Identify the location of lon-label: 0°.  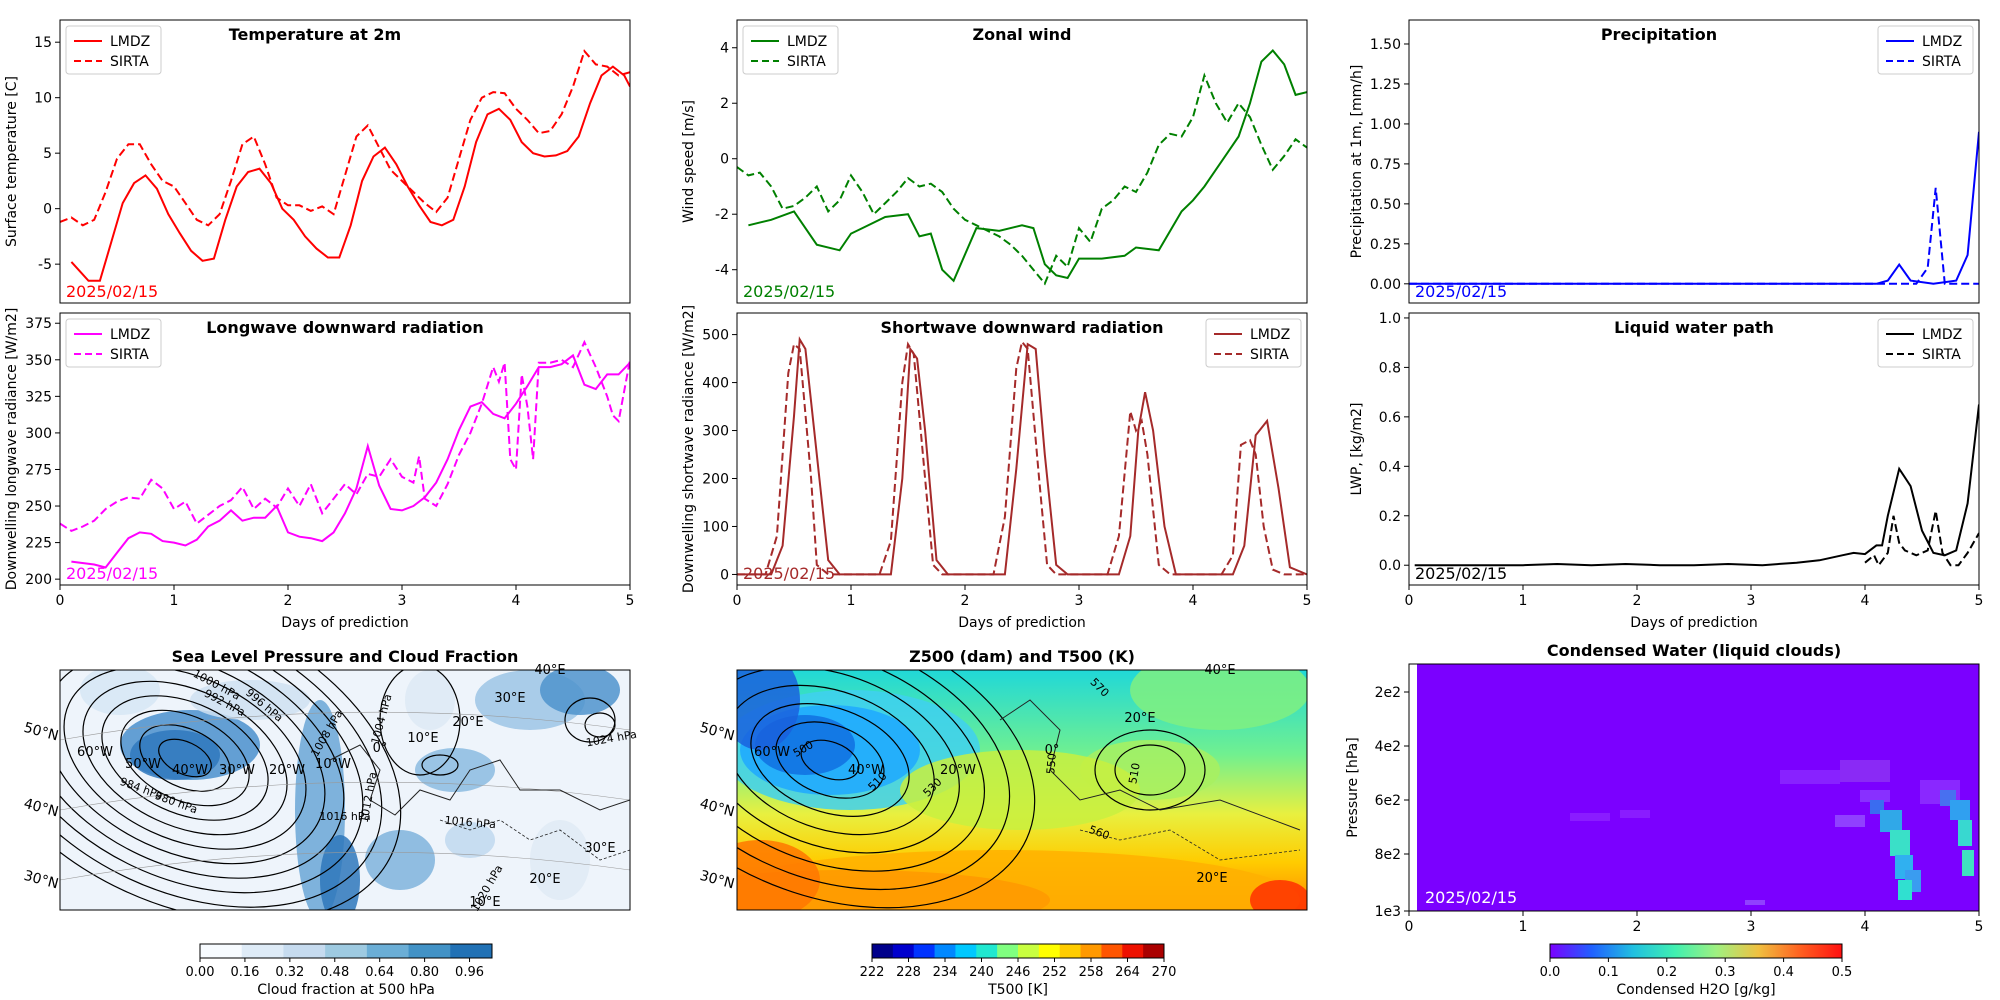
(380, 748).